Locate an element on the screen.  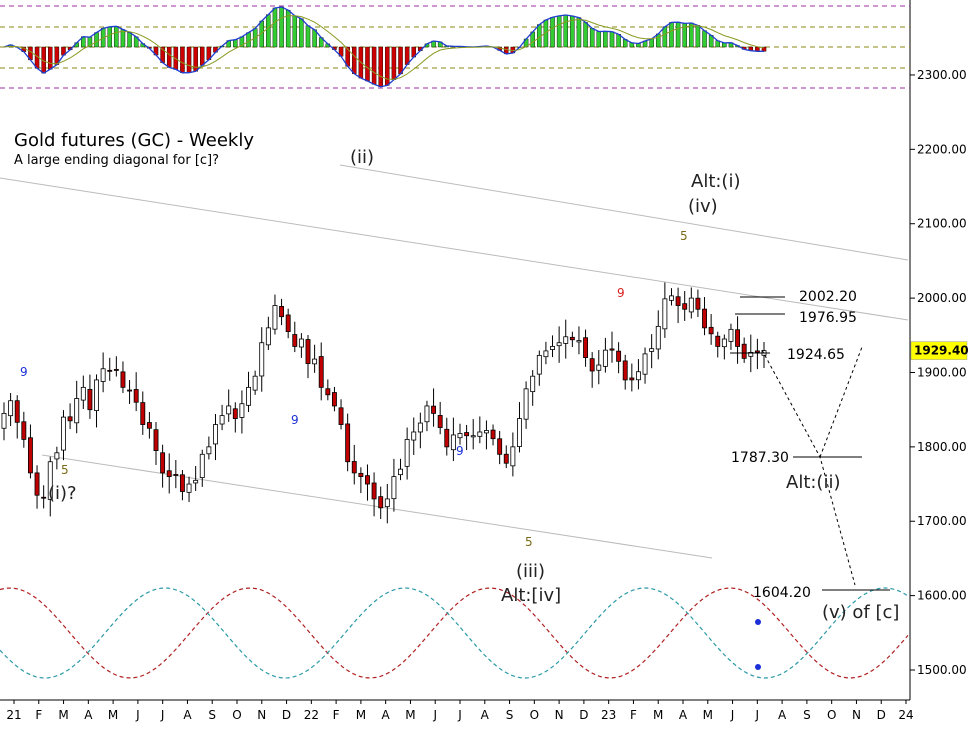
x-tick-label: 23 is located at coordinates (608, 715).